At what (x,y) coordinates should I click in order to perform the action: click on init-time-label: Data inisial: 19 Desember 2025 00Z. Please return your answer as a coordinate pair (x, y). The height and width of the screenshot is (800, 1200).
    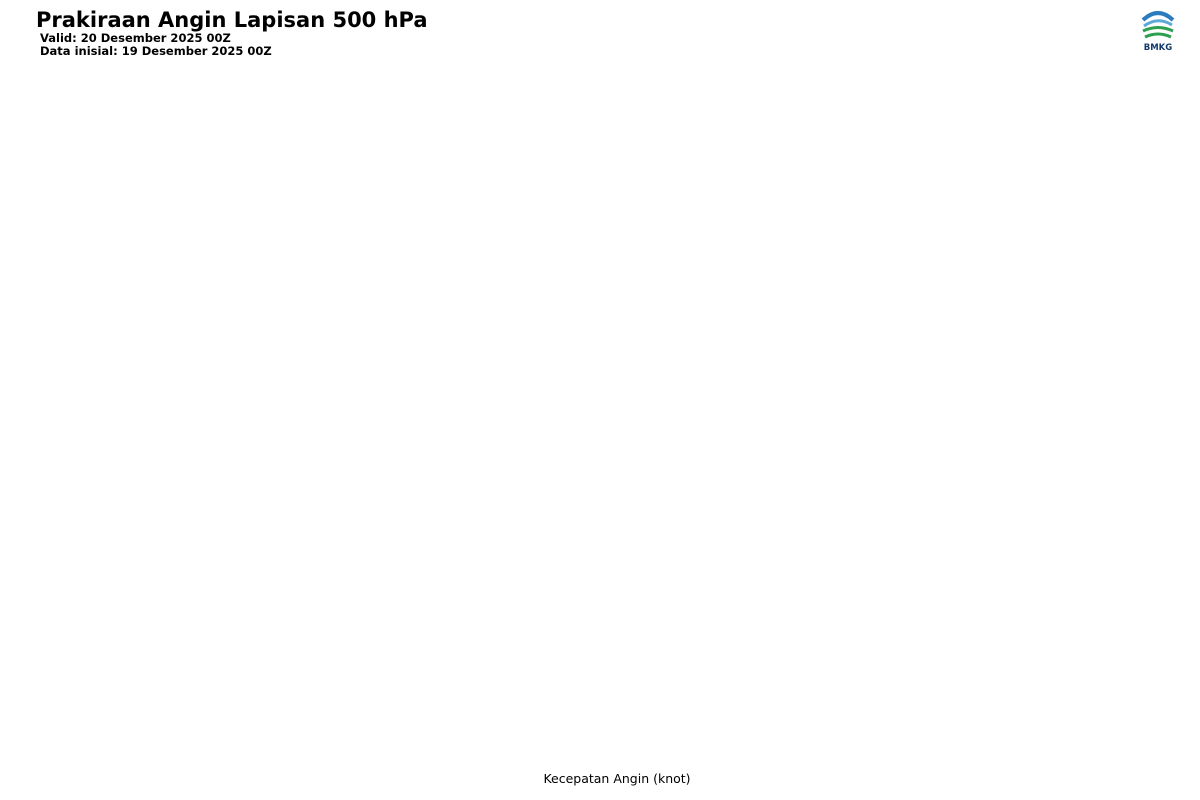
    Looking at the image, I should click on (156, 51).